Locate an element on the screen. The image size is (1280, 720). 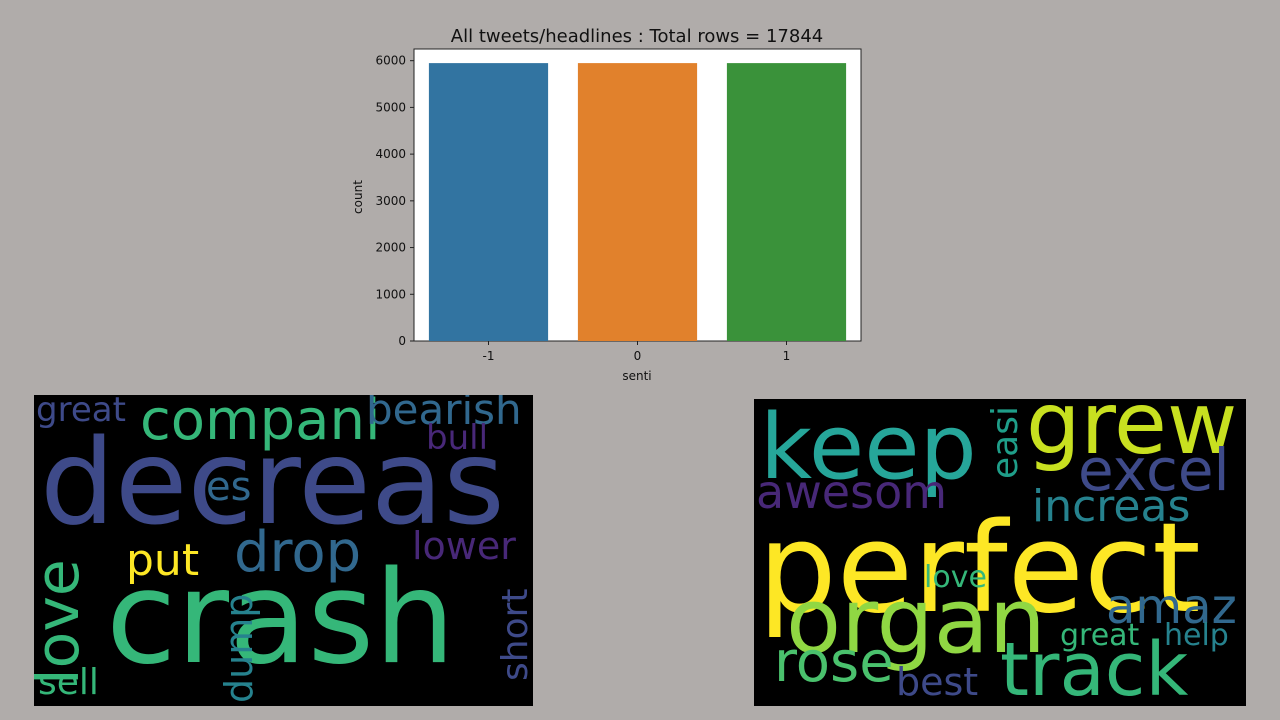
y-tick-label: 6000 is located at coordinates (390, 61).